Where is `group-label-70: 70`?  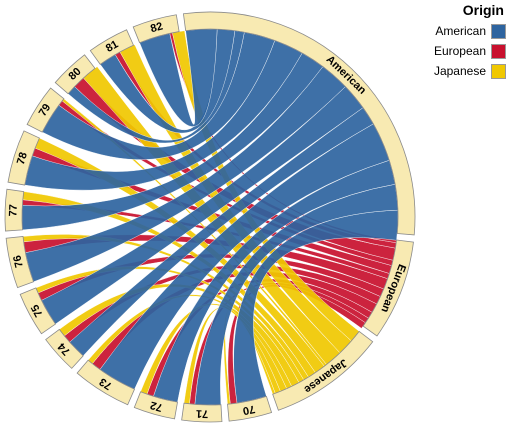 group-label-70: 70 is located at coordinates (249, 410).